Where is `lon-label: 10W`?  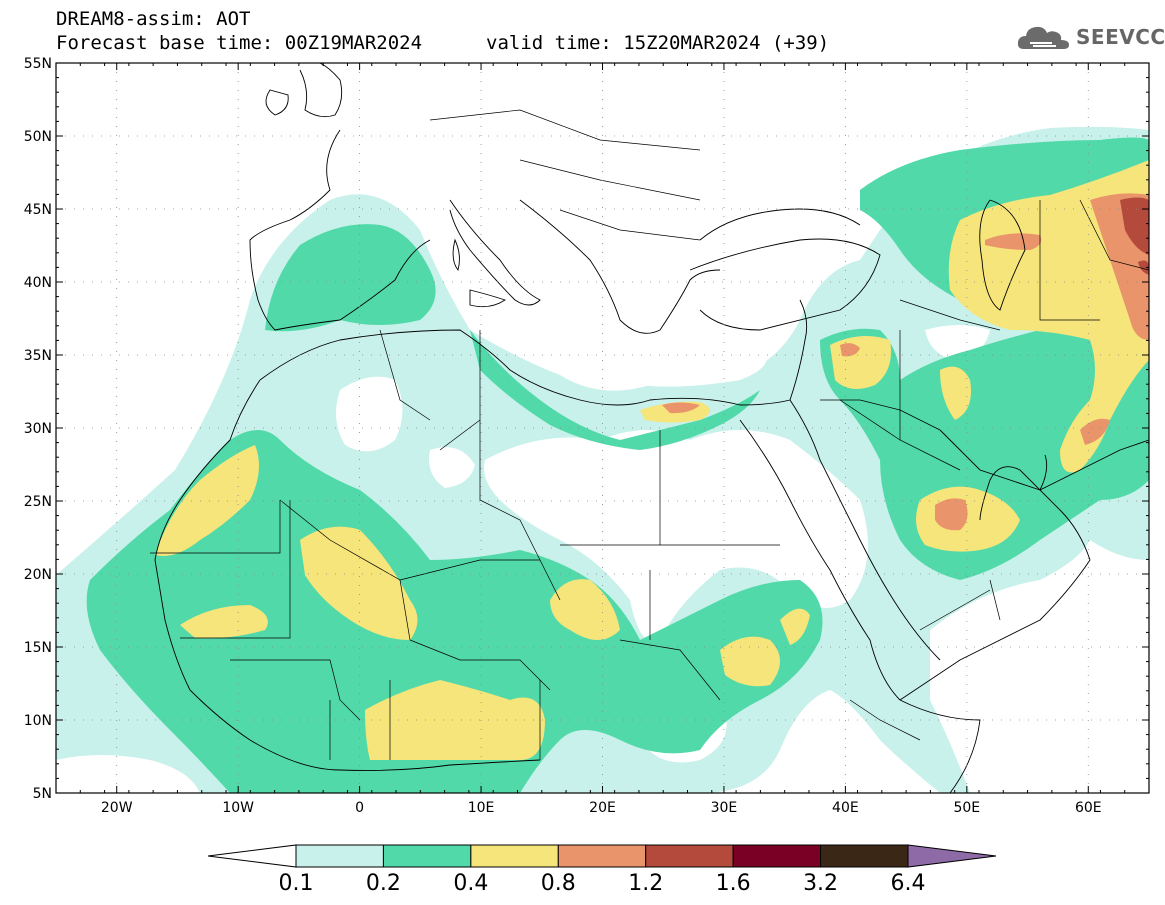 lon-label: 10W is located at coordinates (238, 808).